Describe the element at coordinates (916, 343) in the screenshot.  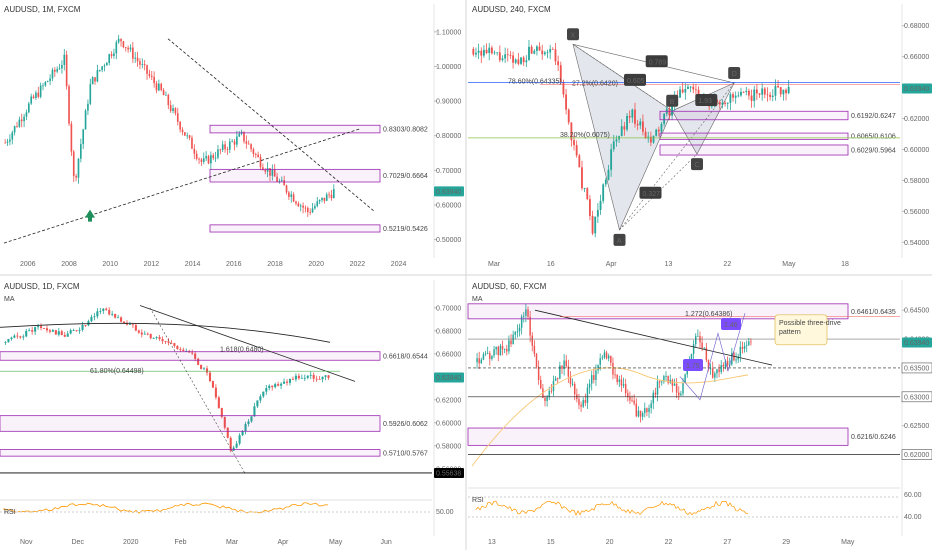
I see `current-price-label: 0.63940` at that location.